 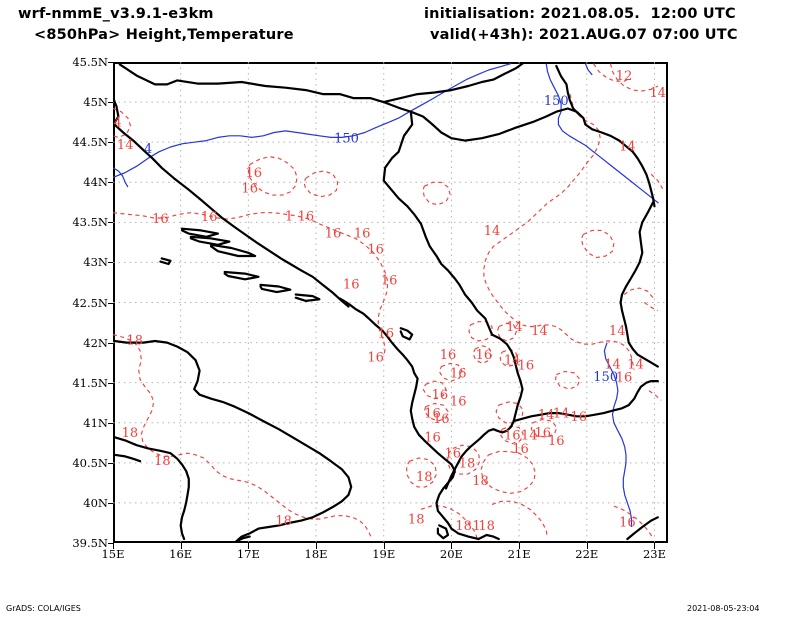 What do you see at coordinates (90, 222) in the screenshot?
I see `y-axis-tick-label: 43.5N` at bounding box center [90, 222].